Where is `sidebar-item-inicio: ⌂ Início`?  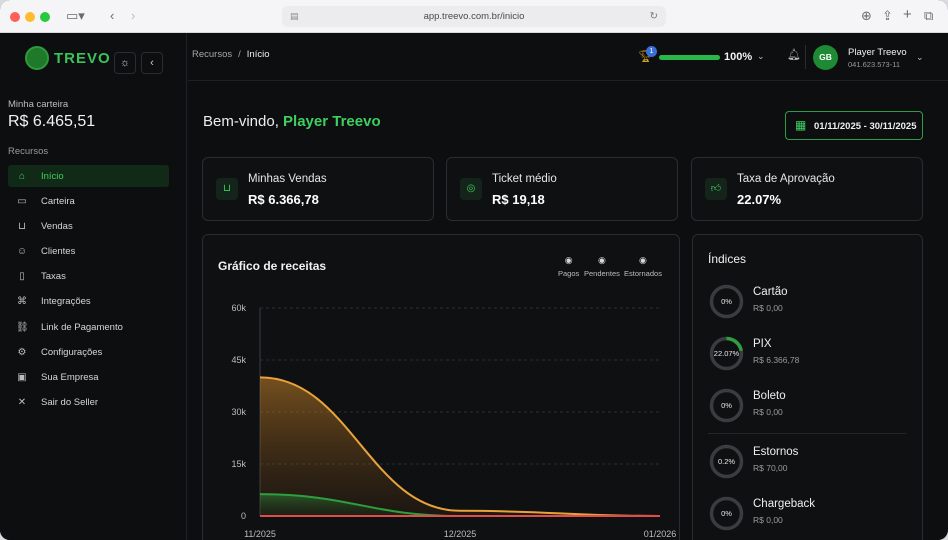 sidebar-item-inicio: ⌂ Início is located at coordinates (88, 176).